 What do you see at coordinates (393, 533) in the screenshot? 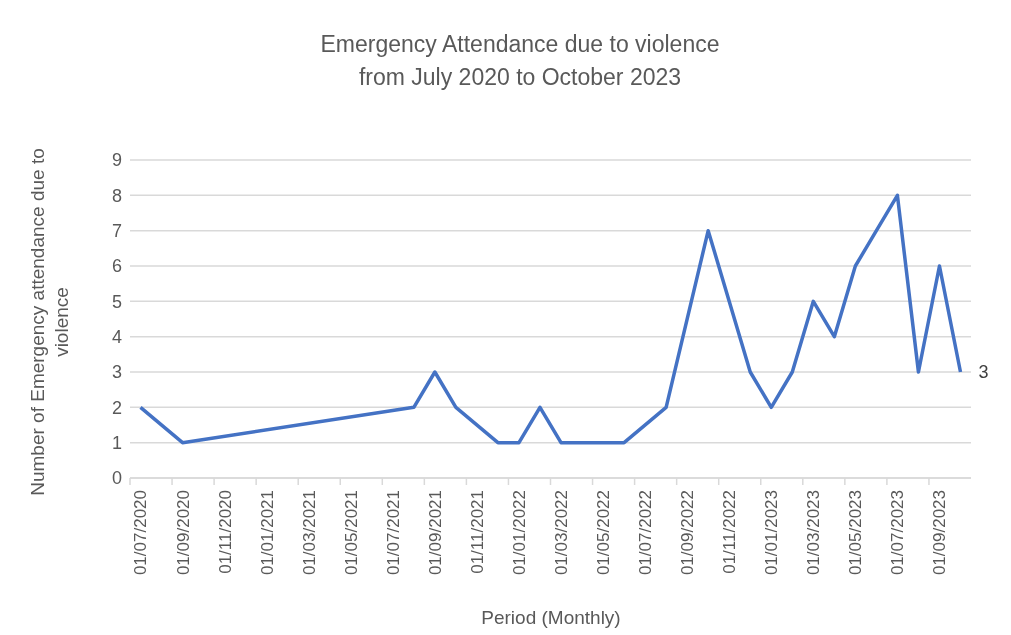
I see `x-tick-label: 01/07/2021` at bounding box center [393, 533].